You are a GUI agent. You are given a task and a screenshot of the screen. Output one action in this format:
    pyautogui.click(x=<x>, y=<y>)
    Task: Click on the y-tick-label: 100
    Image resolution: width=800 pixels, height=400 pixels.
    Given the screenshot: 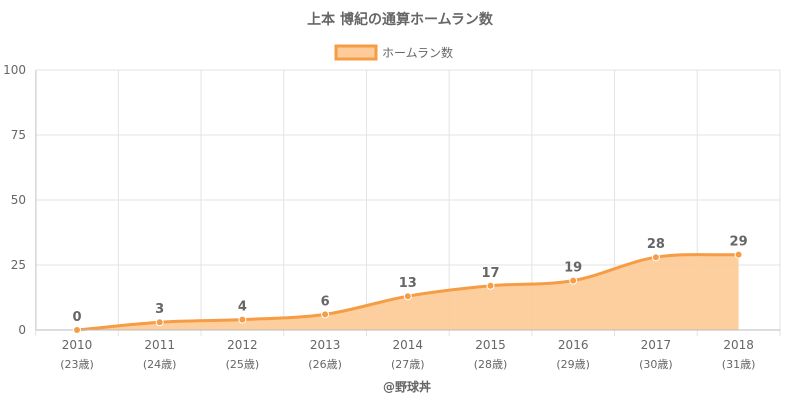 What is the action you would take?
    pyautogui.click(x=14, y=70)
    